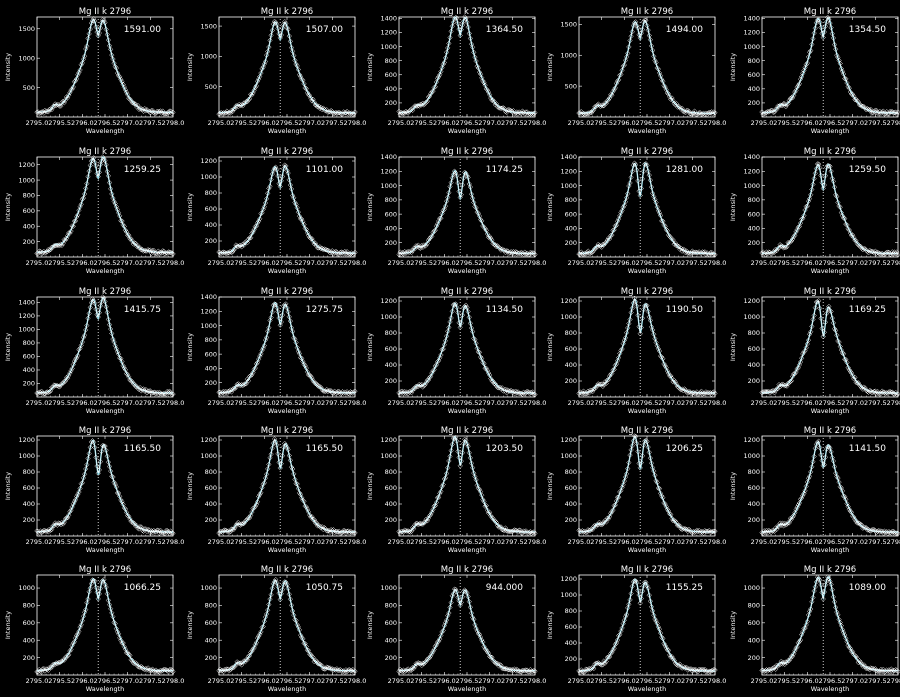  What do you see at coordinates (287, 681) in the screenshot?
I see `x-tick-label: 2796.5` at bounding box center [287, 681].